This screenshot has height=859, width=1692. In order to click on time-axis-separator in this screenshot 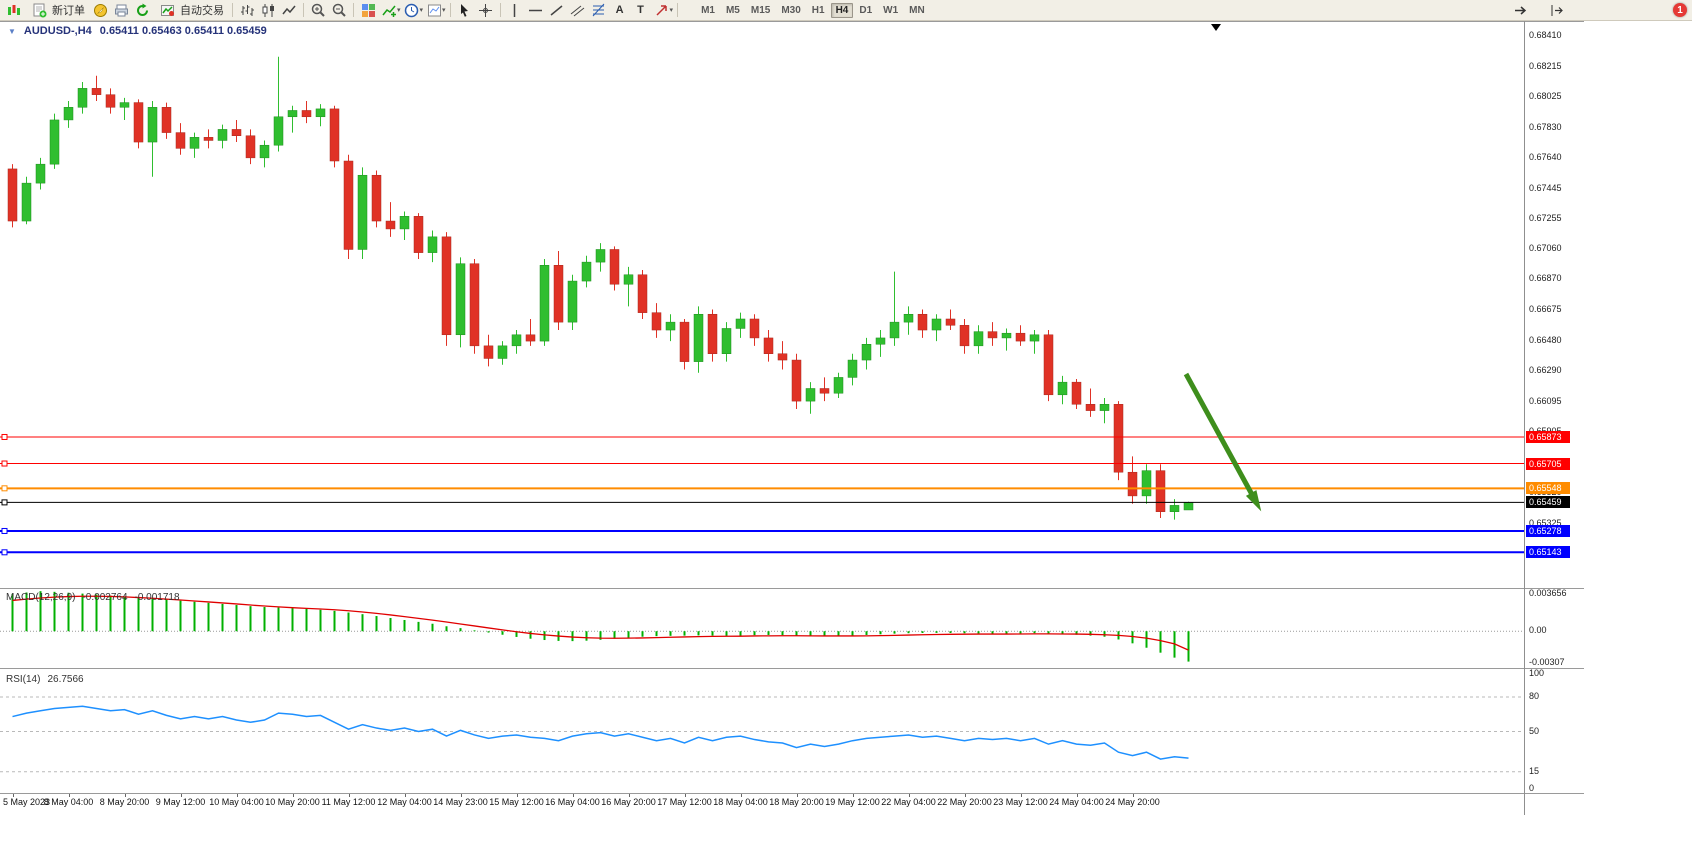, I will do `click(792, 793)`.